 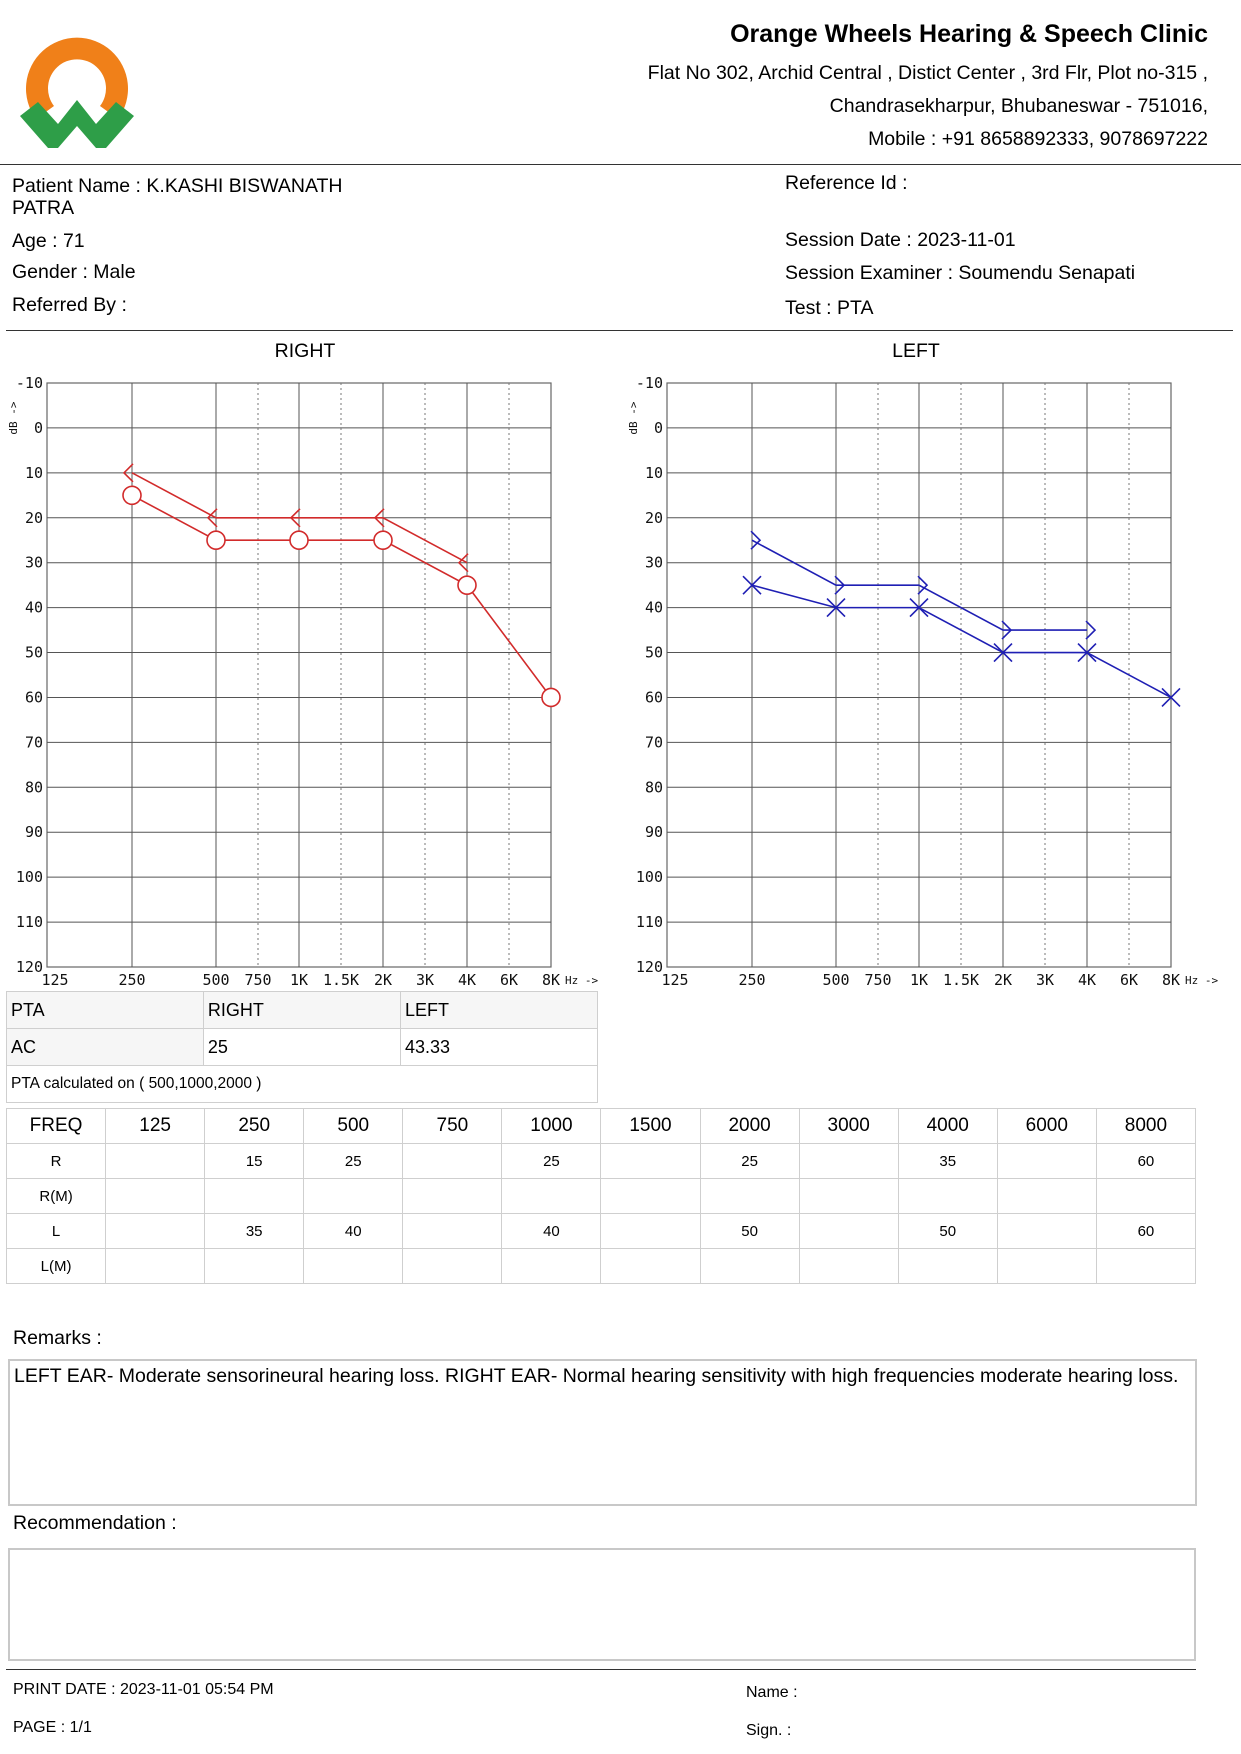 I want to click on y-tick-label: 40, so click(x=654, y=608).